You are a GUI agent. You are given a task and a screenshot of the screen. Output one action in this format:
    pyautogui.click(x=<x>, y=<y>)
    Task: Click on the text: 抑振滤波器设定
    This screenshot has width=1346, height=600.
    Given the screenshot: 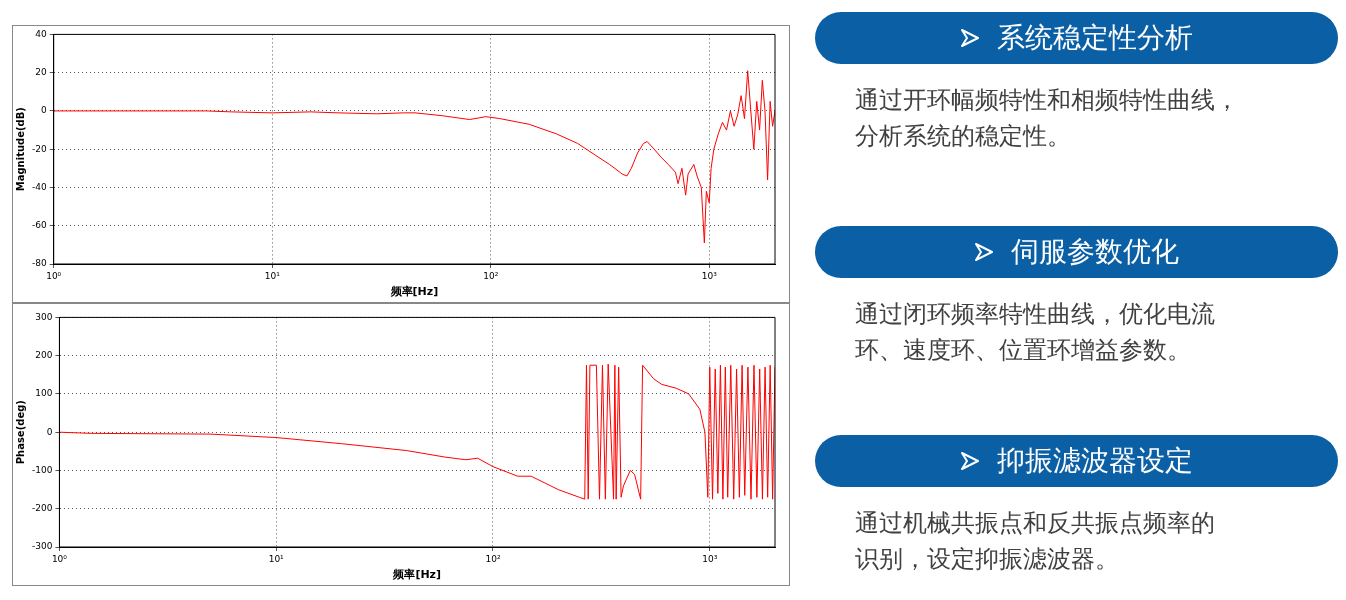 What is the action you would take?
    pyautogui.click(x=1094, y=461)
    